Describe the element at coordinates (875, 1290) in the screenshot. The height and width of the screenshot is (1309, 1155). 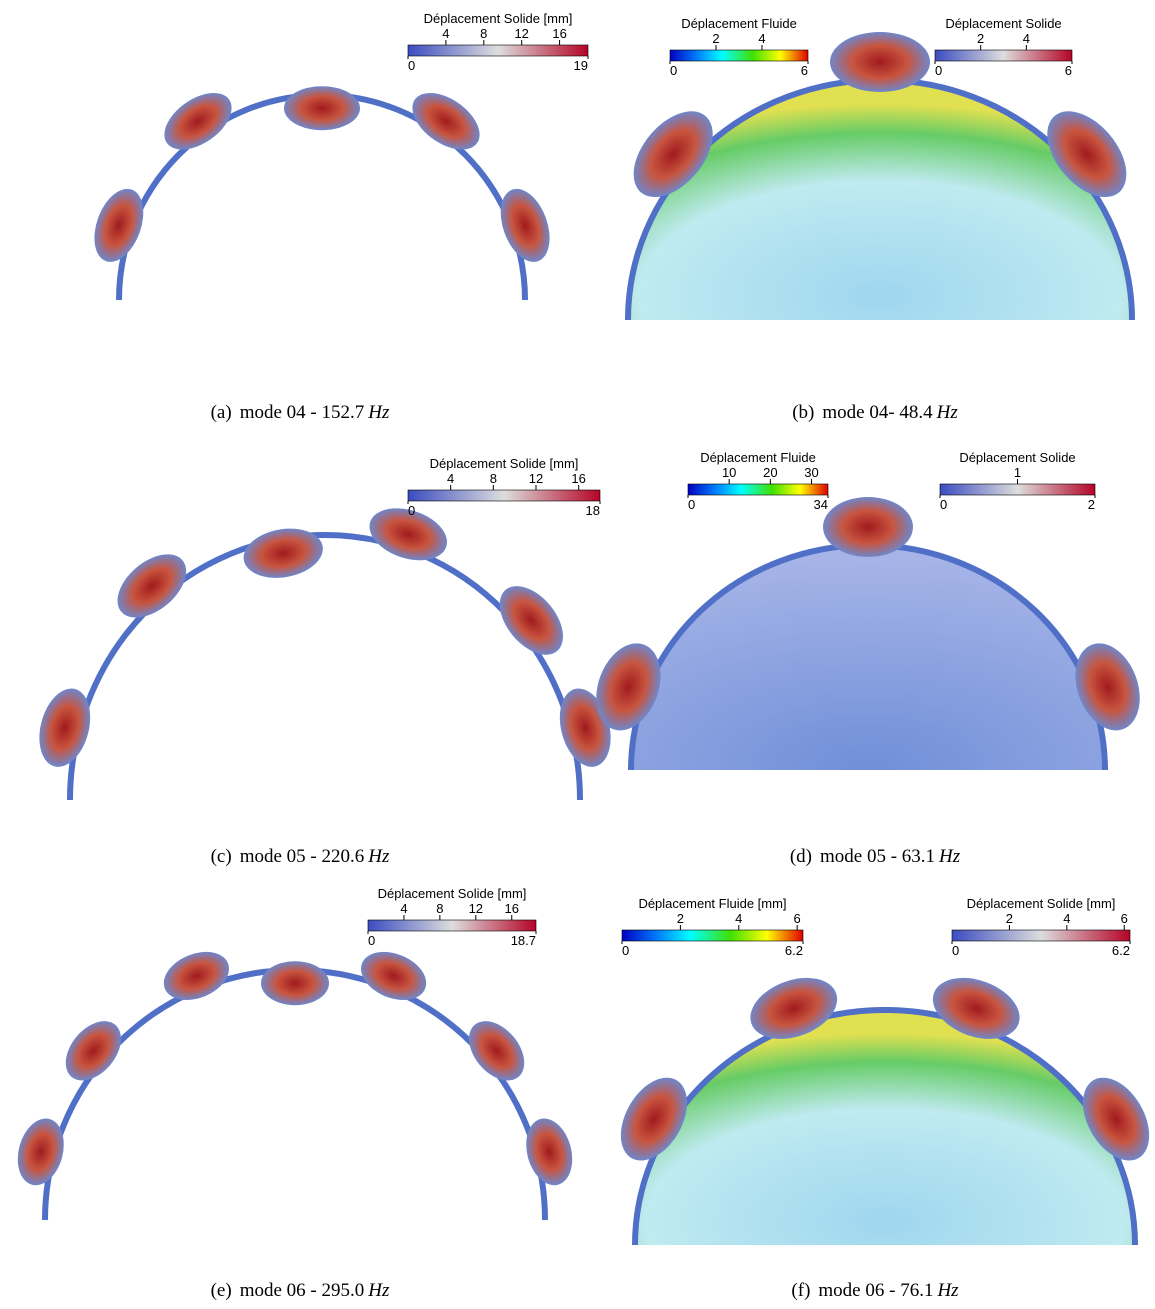
I see `caption-text: mode 06 - 76.1` at that location.